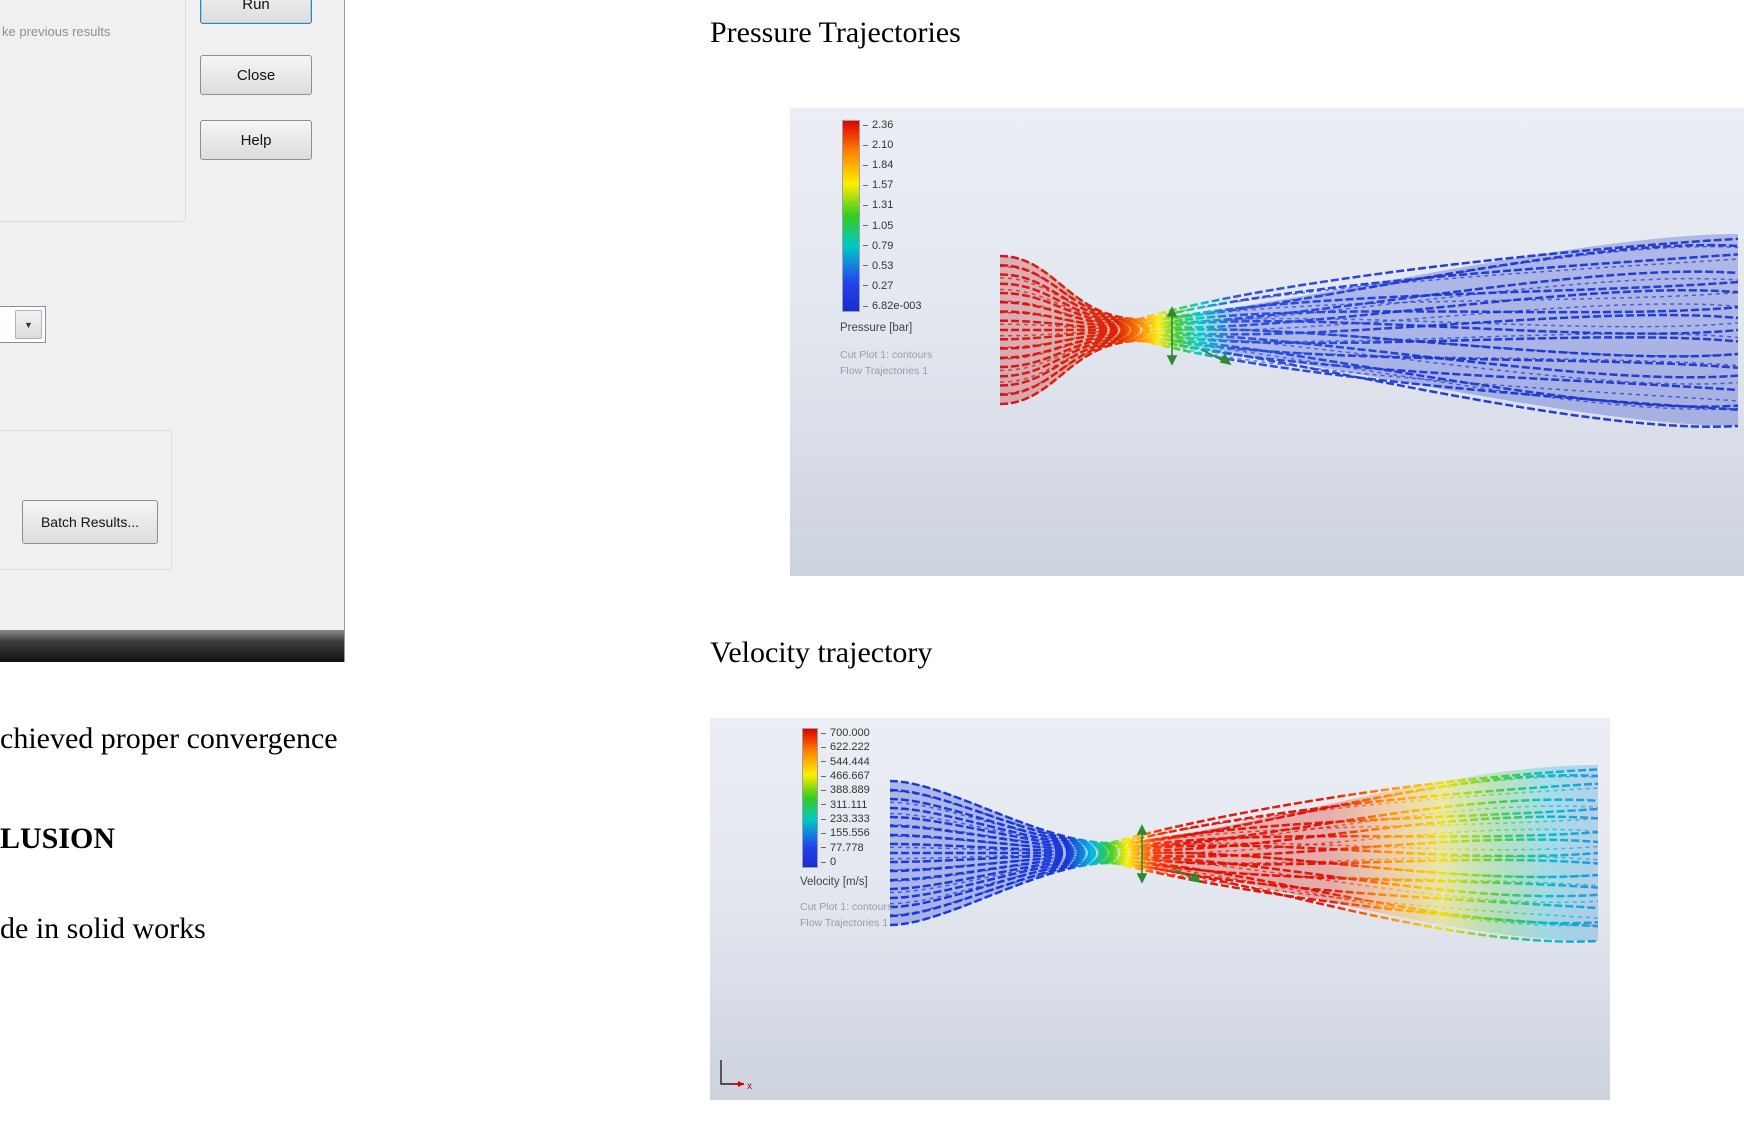 The width and height of the screenshot is (1744, 1123). Describe the element at coordinates (845, 848) in the screenshot. I see `legend-value: 77.778` at that location.